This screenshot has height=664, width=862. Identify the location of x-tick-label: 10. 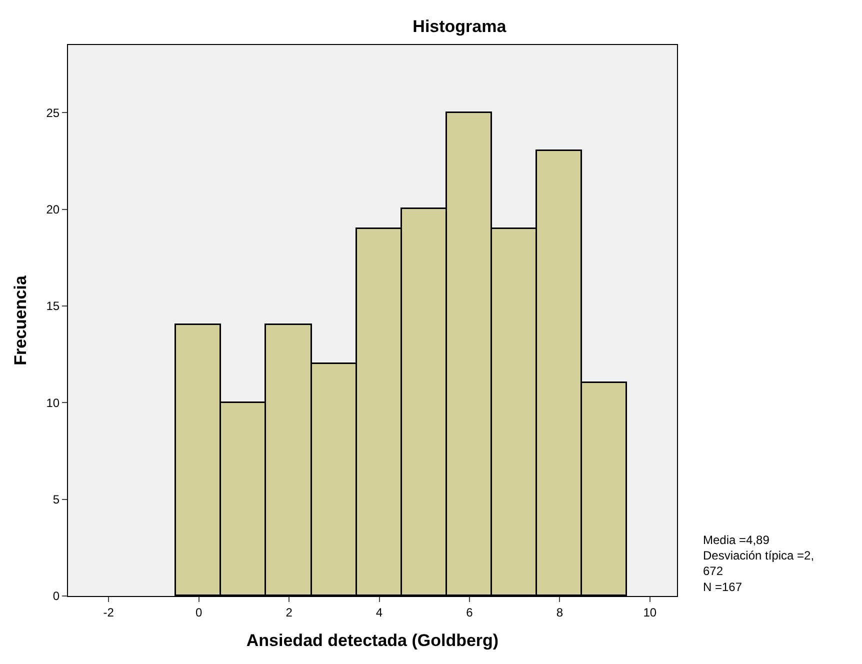
(650, 612).